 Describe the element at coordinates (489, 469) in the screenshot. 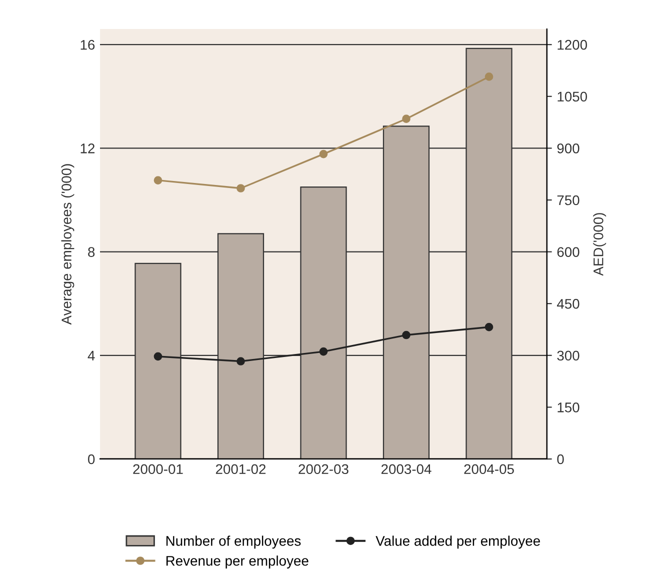

I see `x-tick-label: 2004-05` at that location.